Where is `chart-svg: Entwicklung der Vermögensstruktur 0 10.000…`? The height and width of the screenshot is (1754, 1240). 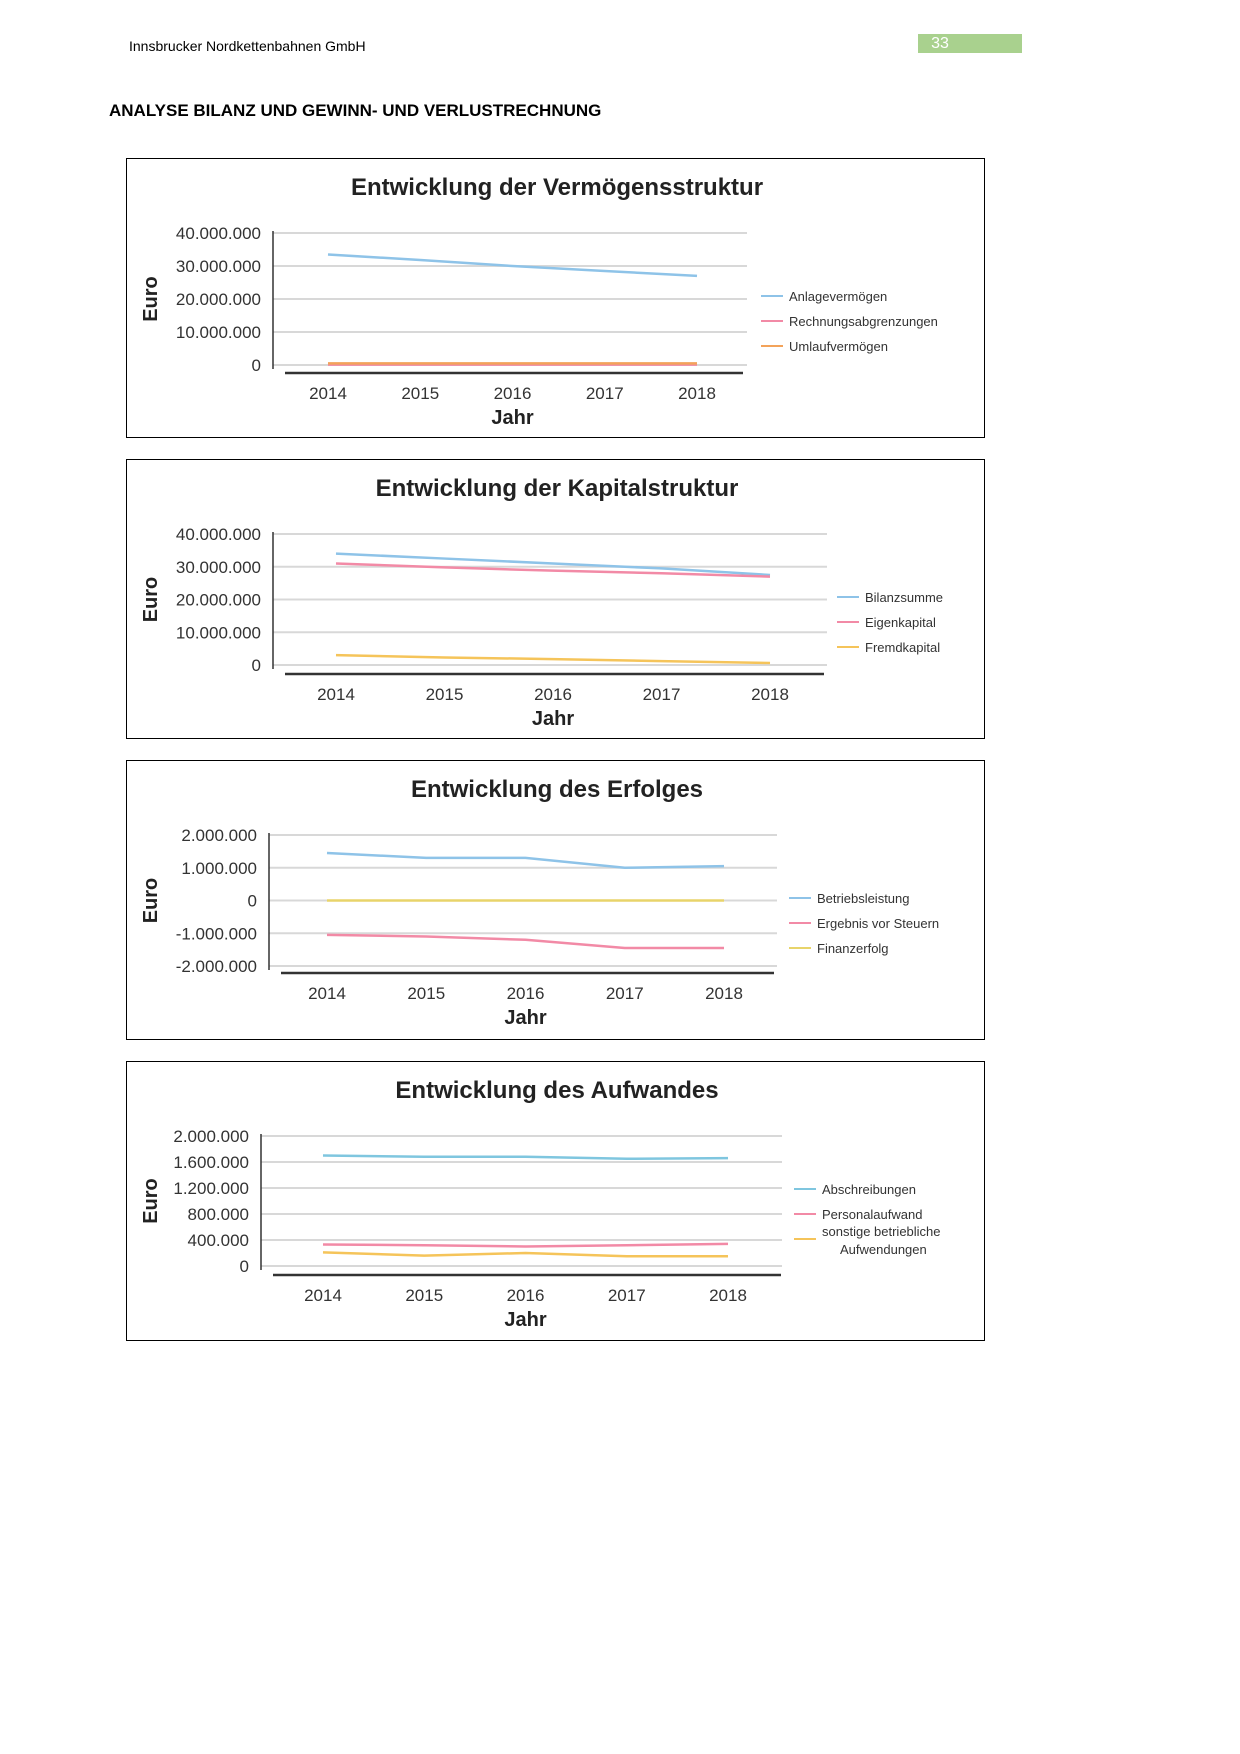 chart-svg: Entwicklung der Vermögensstruktur 0 10.000… is located at coordinates (539, 301).